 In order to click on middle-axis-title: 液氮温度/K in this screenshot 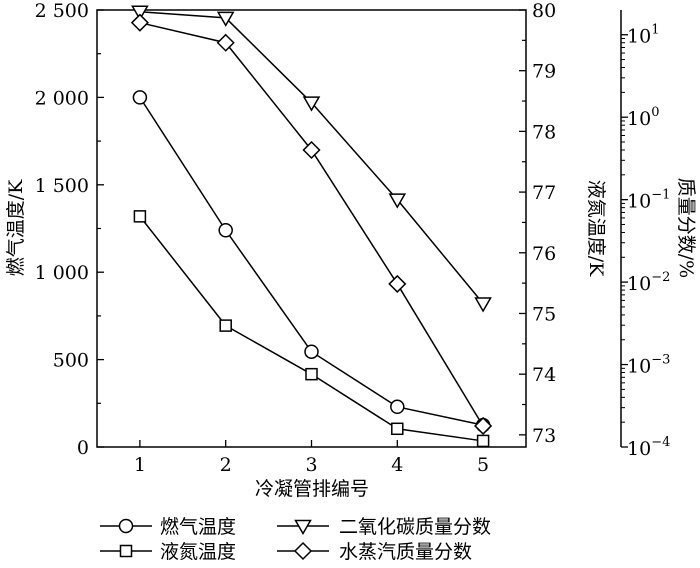, I will do `click(596, 228)`.